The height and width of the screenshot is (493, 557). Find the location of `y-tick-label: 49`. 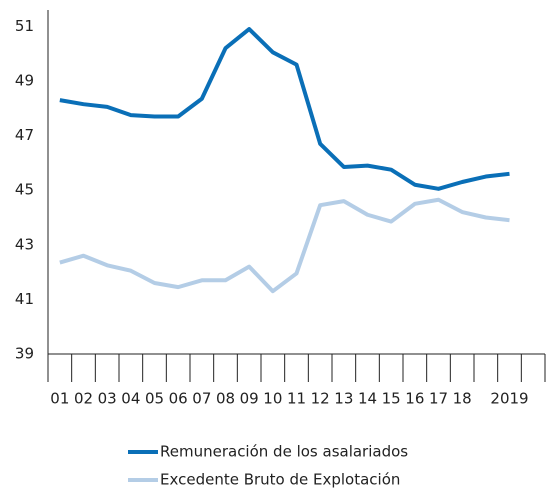

y-tick-label: 49 is located at coordinates (24, 80).